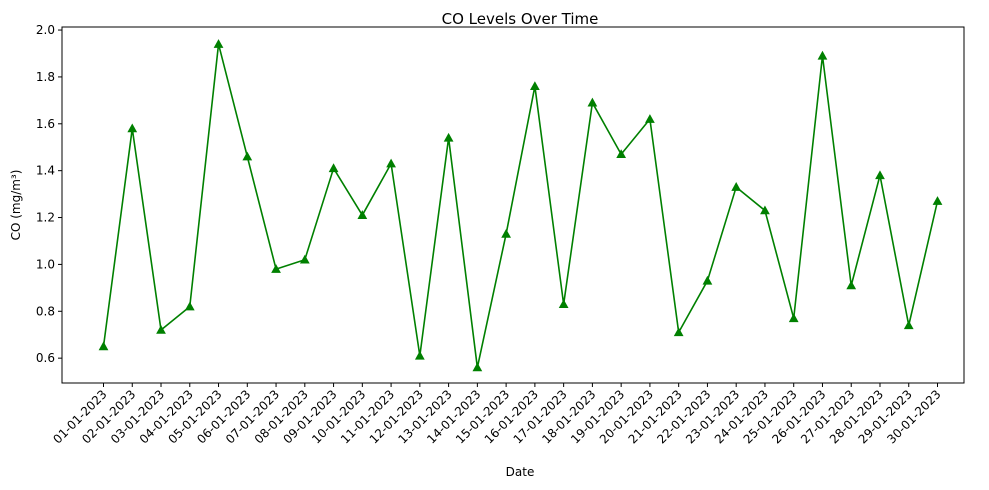  I want to click on y-tick-label: 1.2, so click(45, 218).